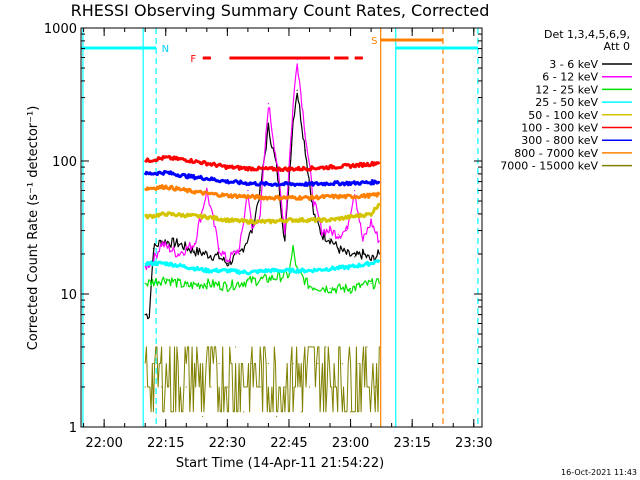 This screenshot has height=480, width=640. I want to click on x-axis-label: Start Time (14-Apr-11 21:54:22), so click(280, 463).